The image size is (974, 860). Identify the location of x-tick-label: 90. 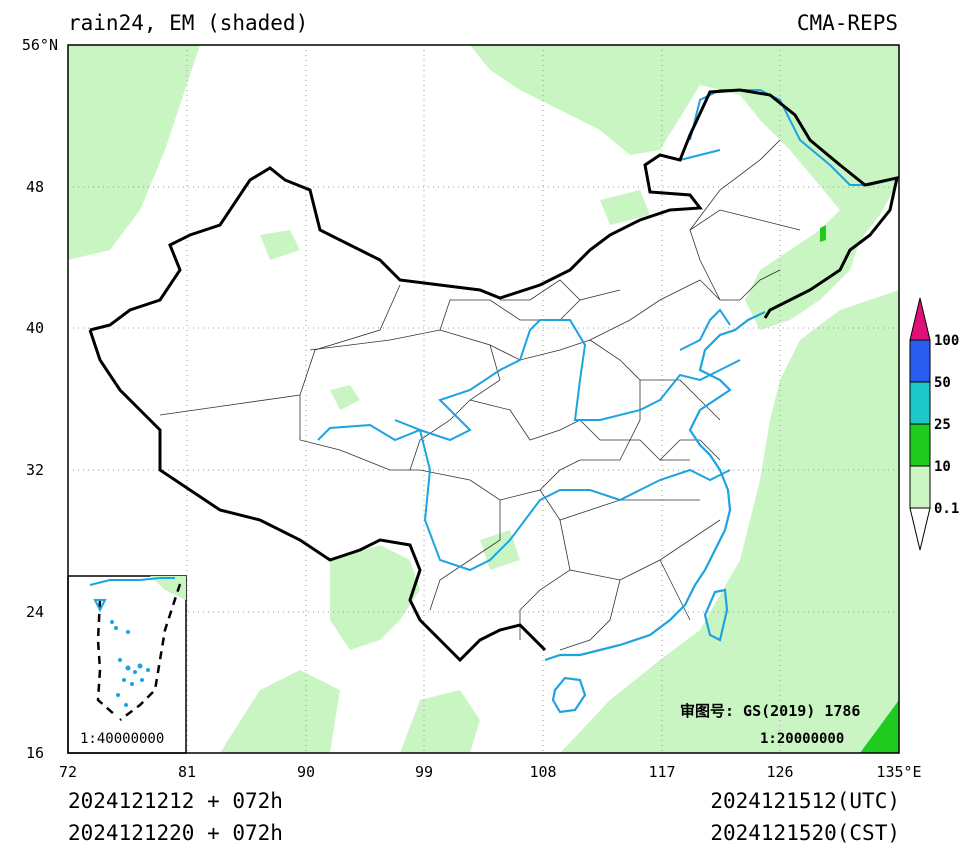
(306, 772).